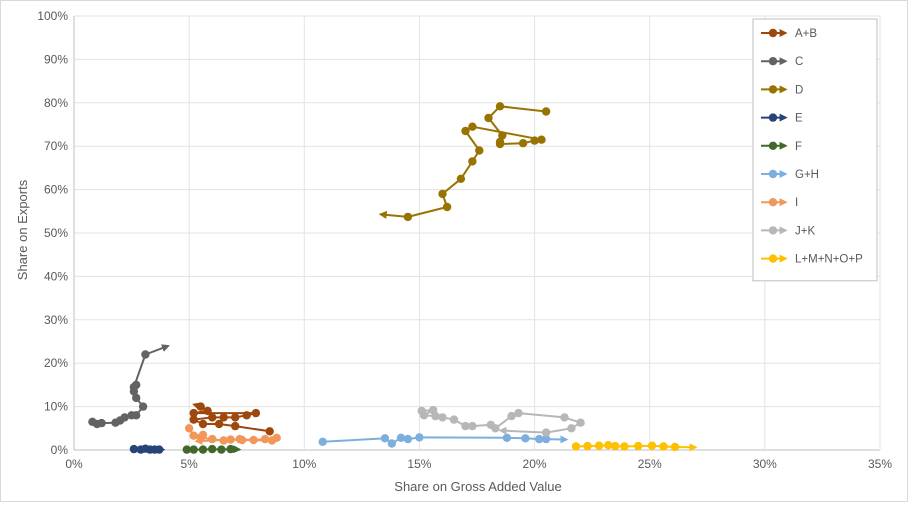  Describe the element at coordinates (779, 203) in the screenshot. I see `legend-item: I` at that location.